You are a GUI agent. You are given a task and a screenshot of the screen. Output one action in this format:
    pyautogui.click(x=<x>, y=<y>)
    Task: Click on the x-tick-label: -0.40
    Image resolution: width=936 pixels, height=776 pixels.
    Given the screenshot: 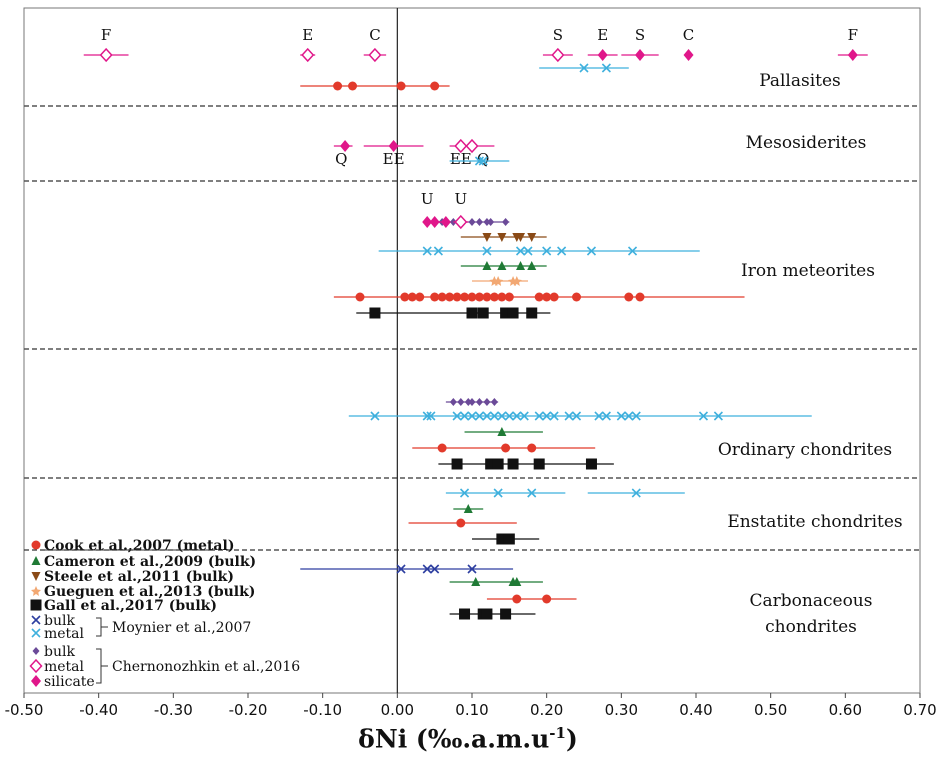 What is the action you would take?
    pyautogui.click(x=98, y=710)
    